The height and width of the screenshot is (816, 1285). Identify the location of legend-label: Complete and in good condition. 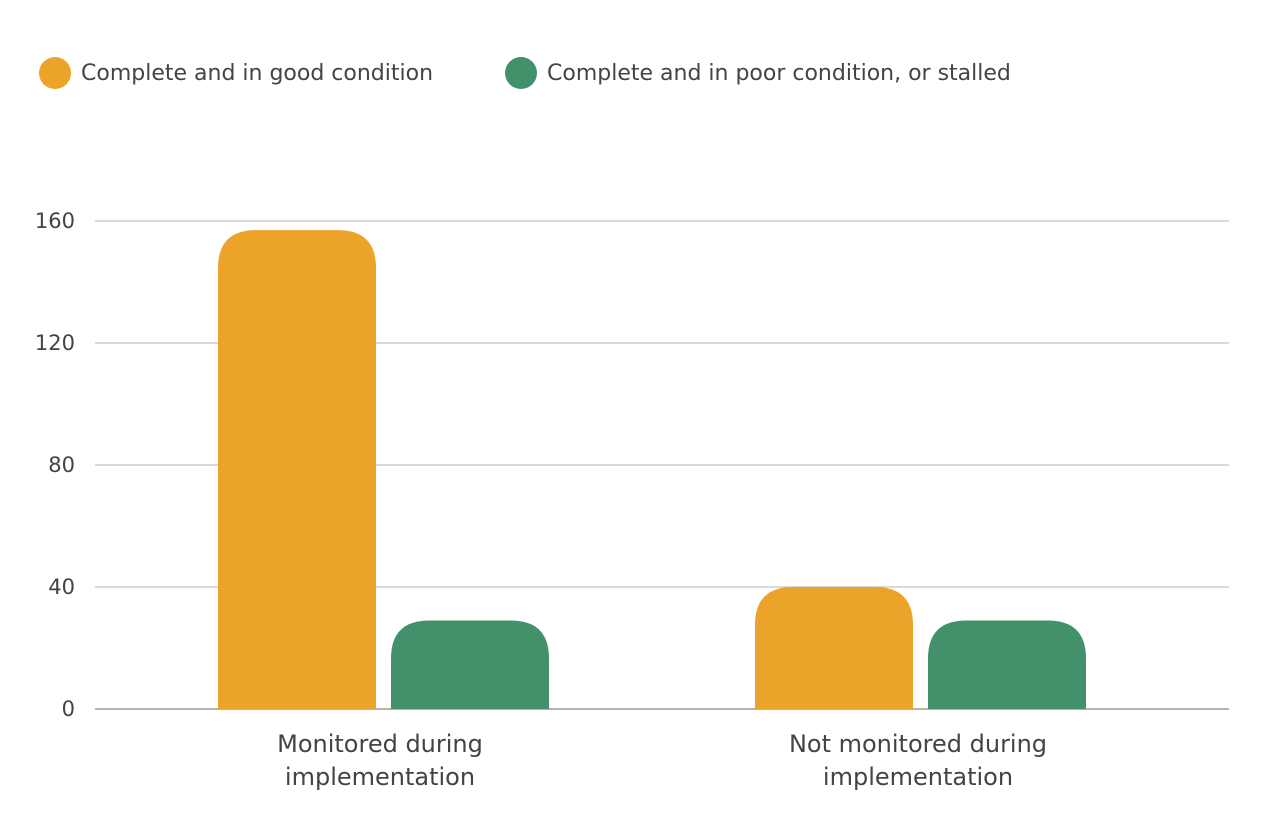
(257, 73).